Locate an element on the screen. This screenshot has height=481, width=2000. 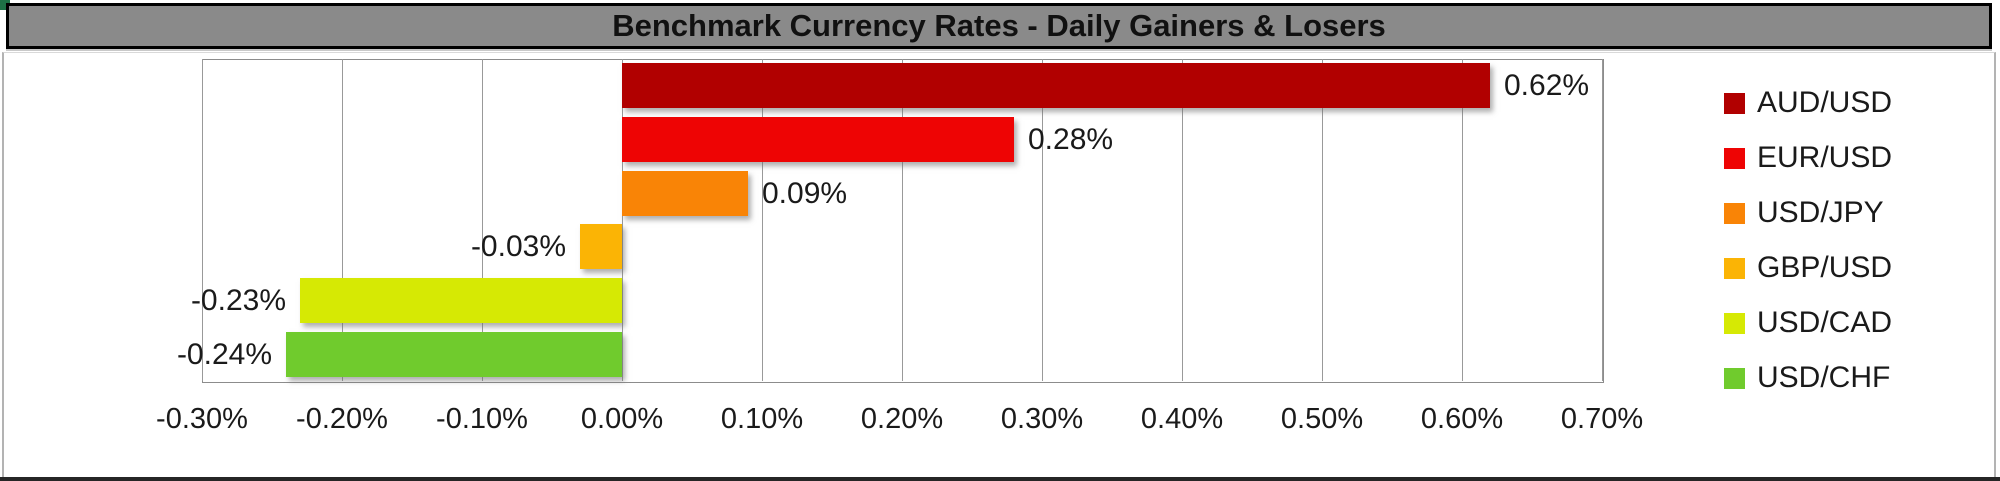
legend-swatch-usd-jpy is located at coordinates (1734, 213).